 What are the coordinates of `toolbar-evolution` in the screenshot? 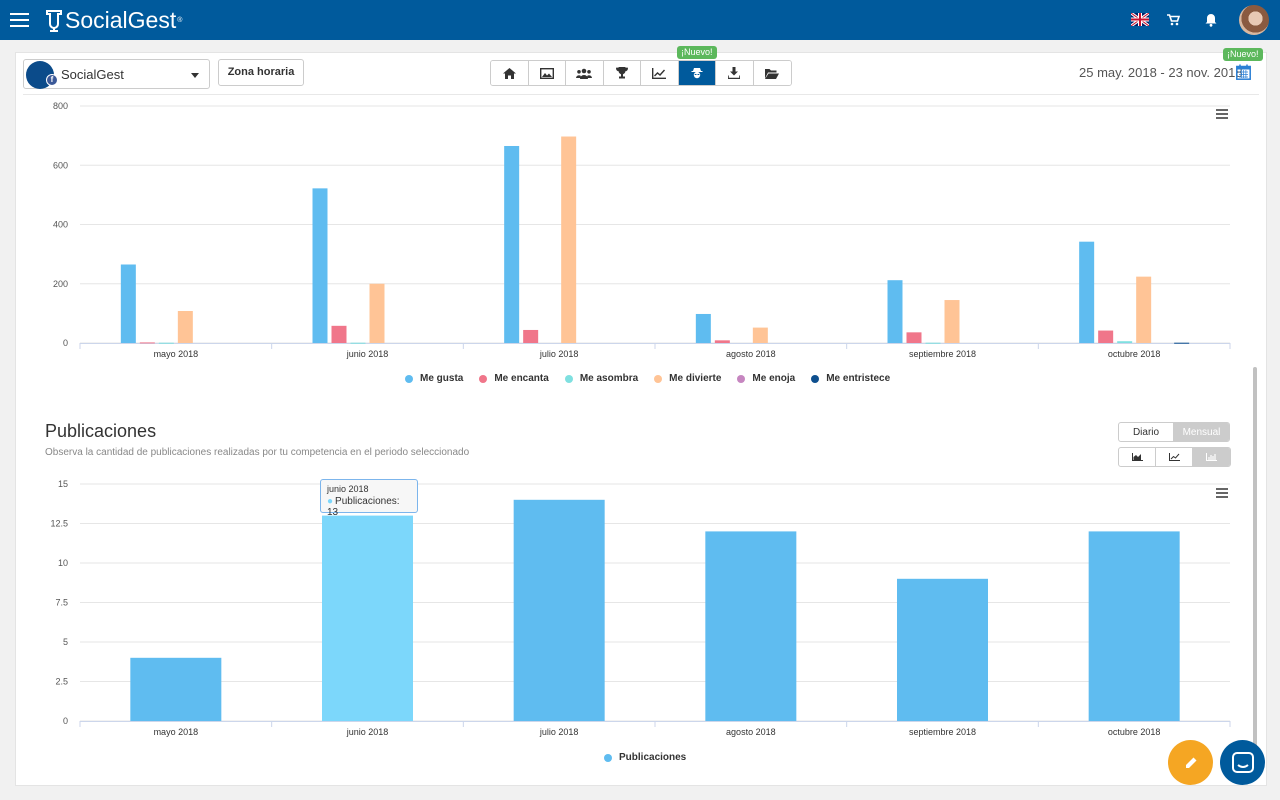 It's located at (660, 73).